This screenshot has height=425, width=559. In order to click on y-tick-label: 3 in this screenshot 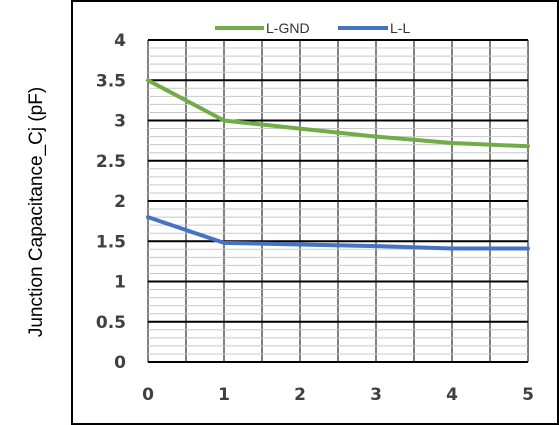, I will do `click(120, 122)`.